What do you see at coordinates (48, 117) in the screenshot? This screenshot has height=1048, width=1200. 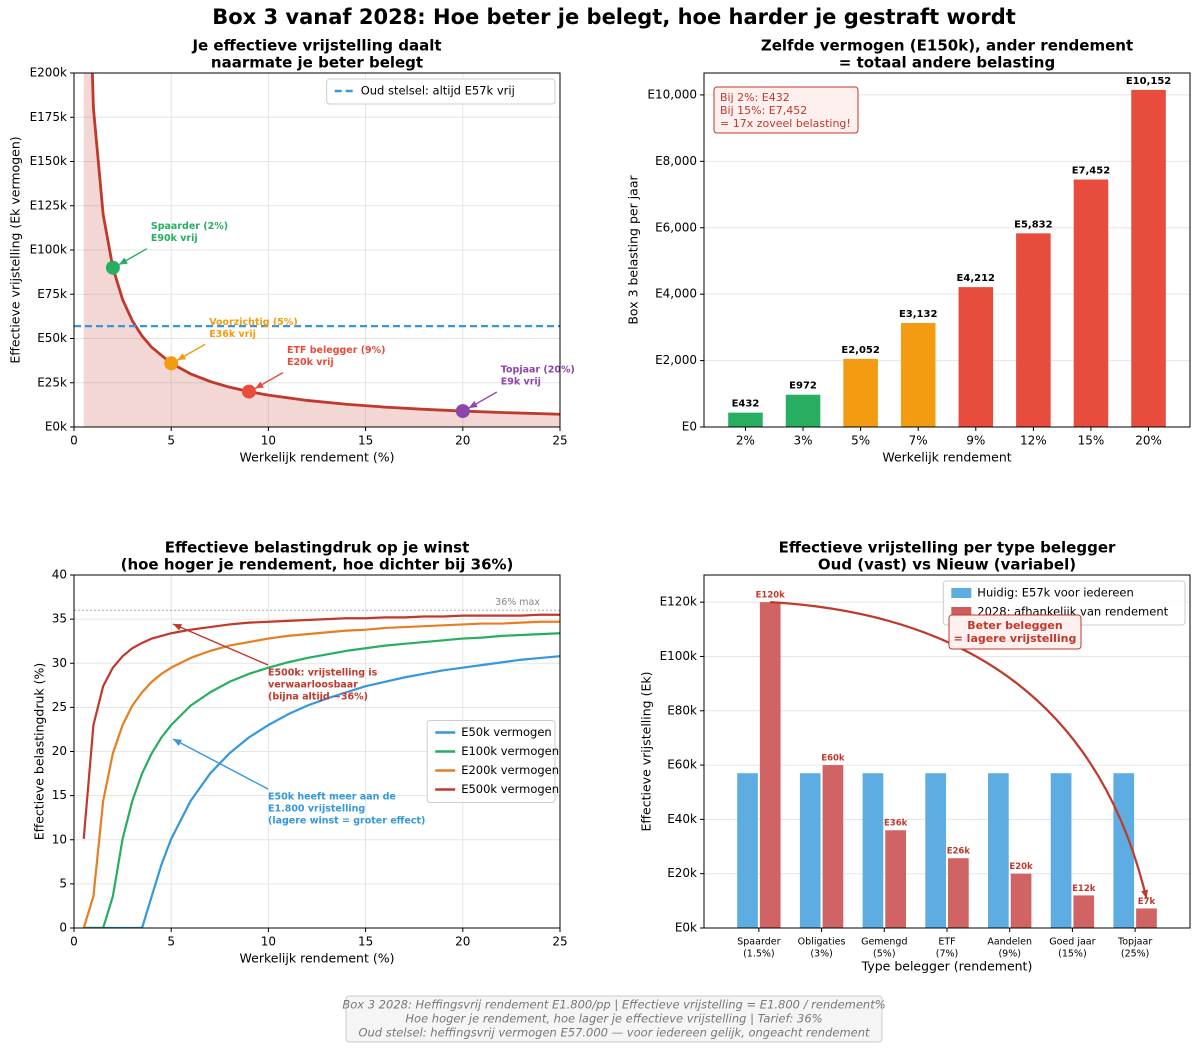 I see `y-tick-label: E175k` at bounding box center [48, 117].